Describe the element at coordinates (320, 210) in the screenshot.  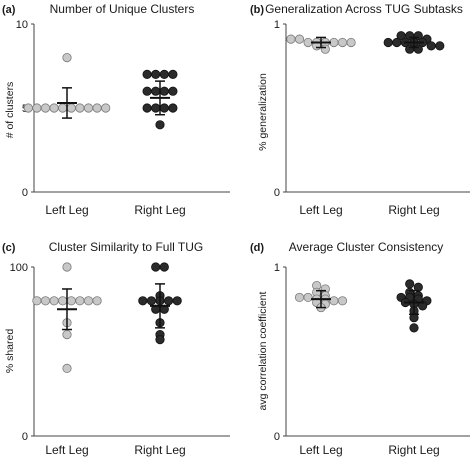
I see `category-label-left-b: Left Leg` at that location.